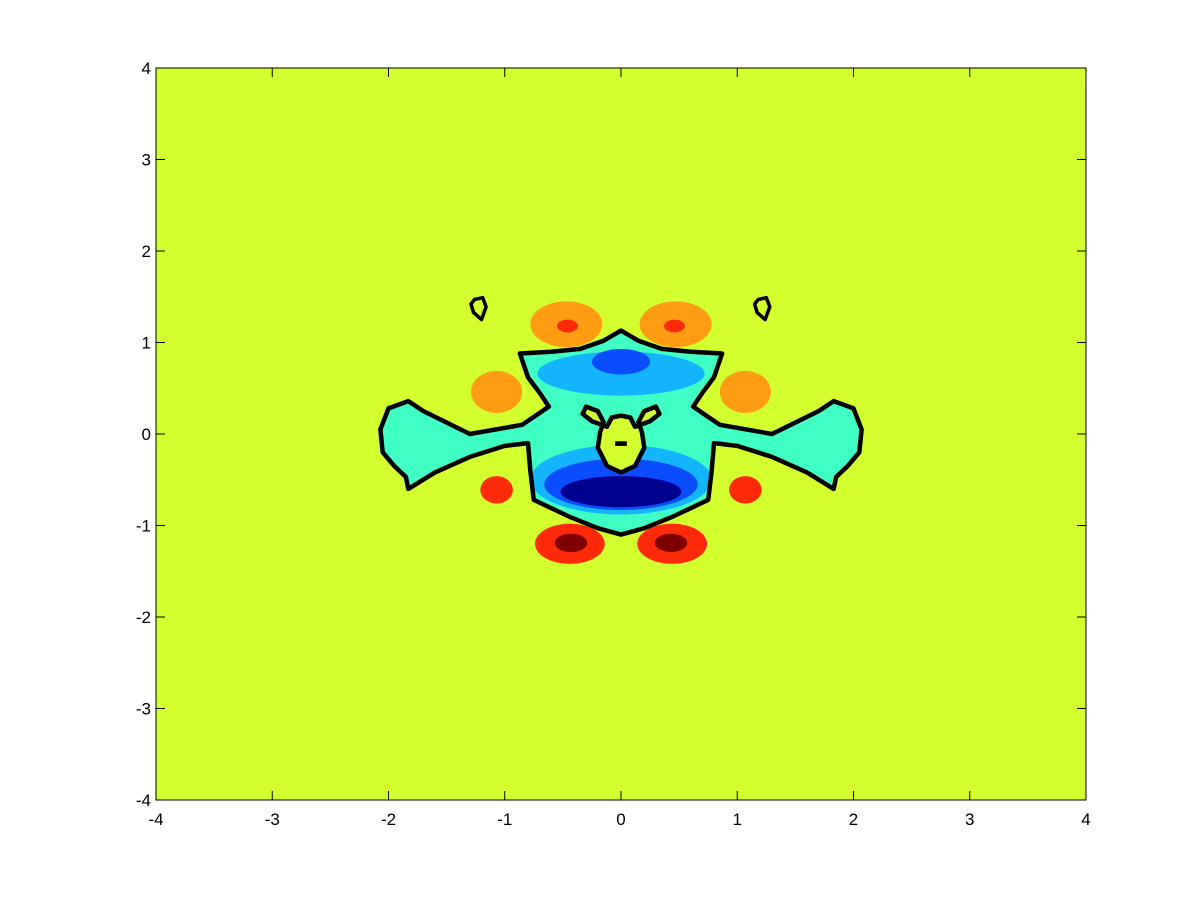 This screenshot has height=900, width=1200. Describe the element at coordinates (388, 819) in the screenshot. I see `x-tick-label: -2` at that location.